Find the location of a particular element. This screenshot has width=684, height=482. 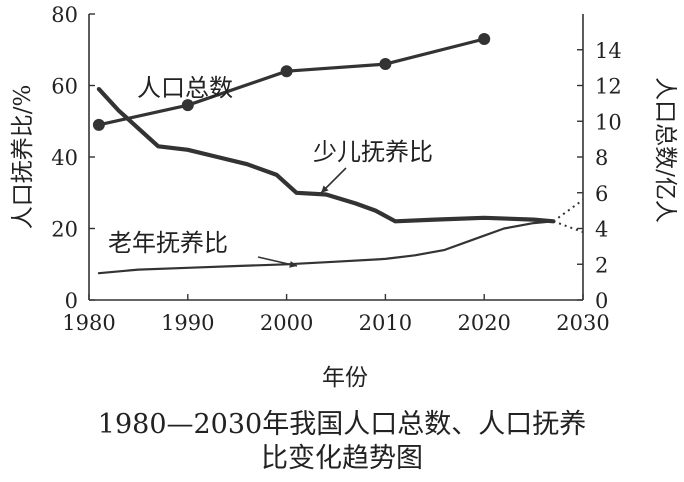

y-right-tick-label: 4 is located at coordinates (601, 230).